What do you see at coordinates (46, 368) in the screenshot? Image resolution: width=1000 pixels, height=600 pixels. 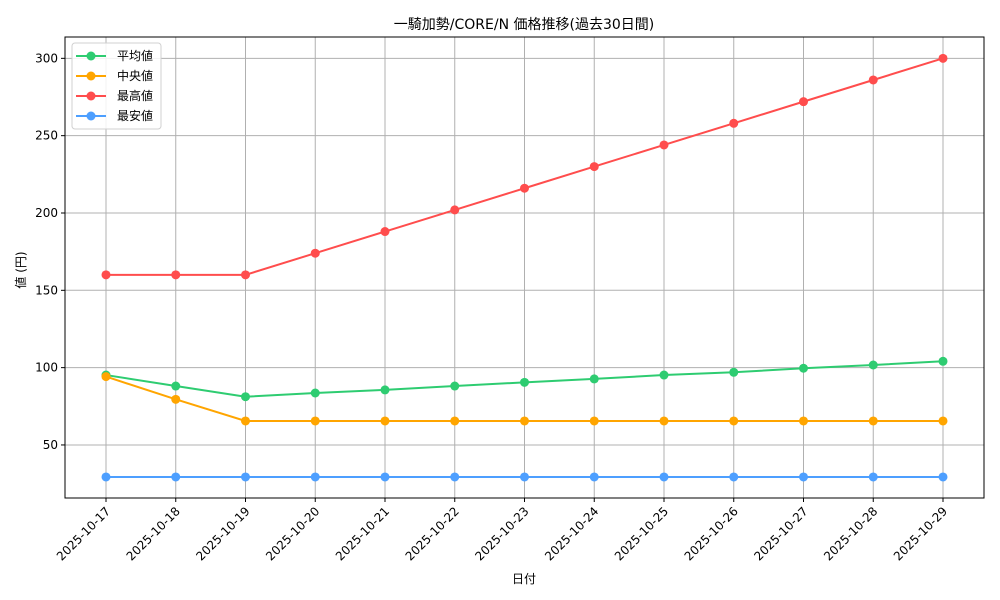 I see `y-tick-label: 100` at bounding box center [46, 368].